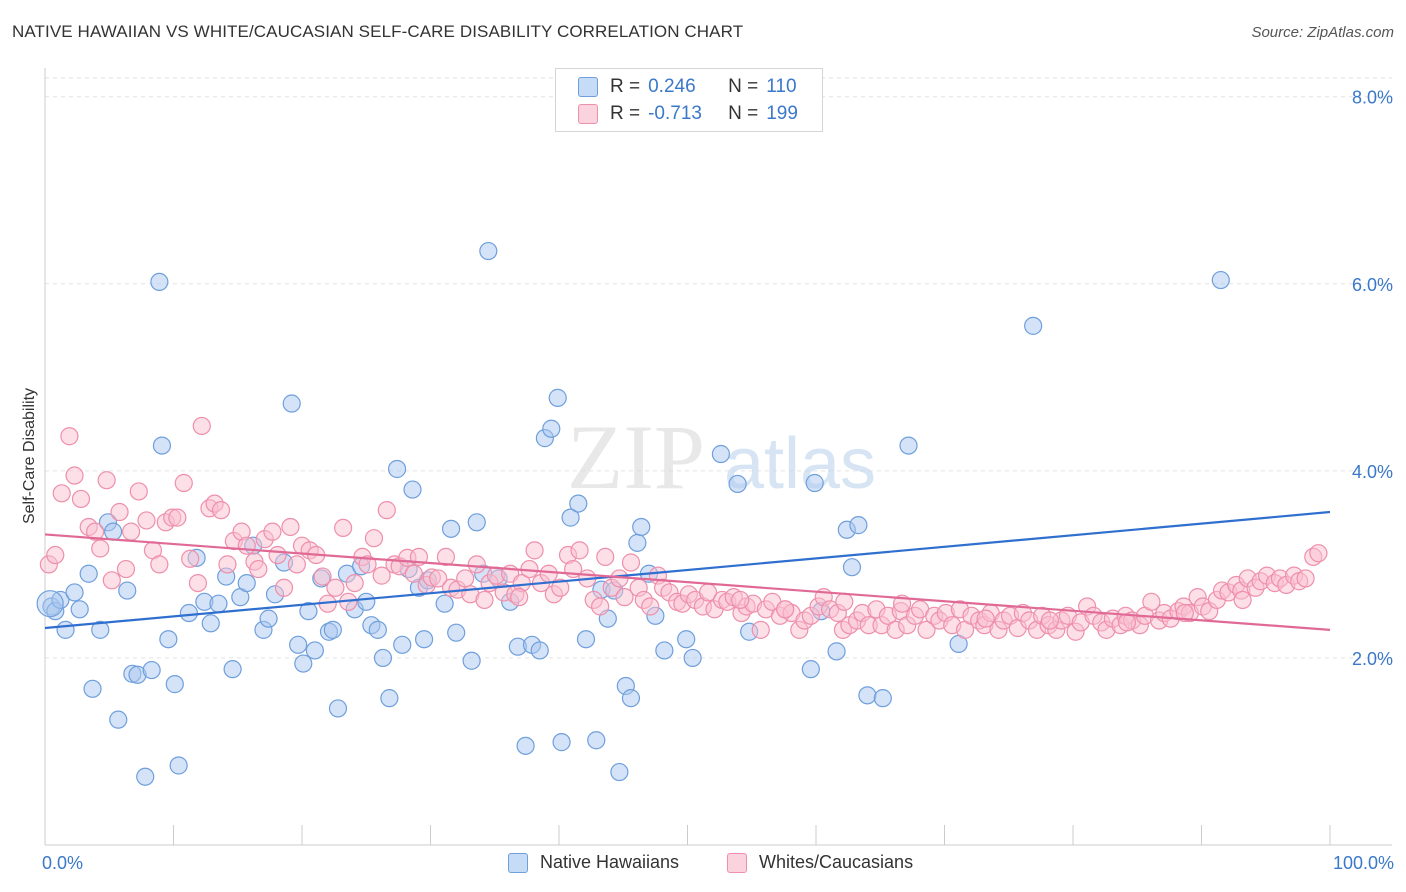 This screenshot has height=892, width=1406. Describe the element at coordinates (636, 457) in the screenshot. I see `watermark-zip: ZIP` at that location.